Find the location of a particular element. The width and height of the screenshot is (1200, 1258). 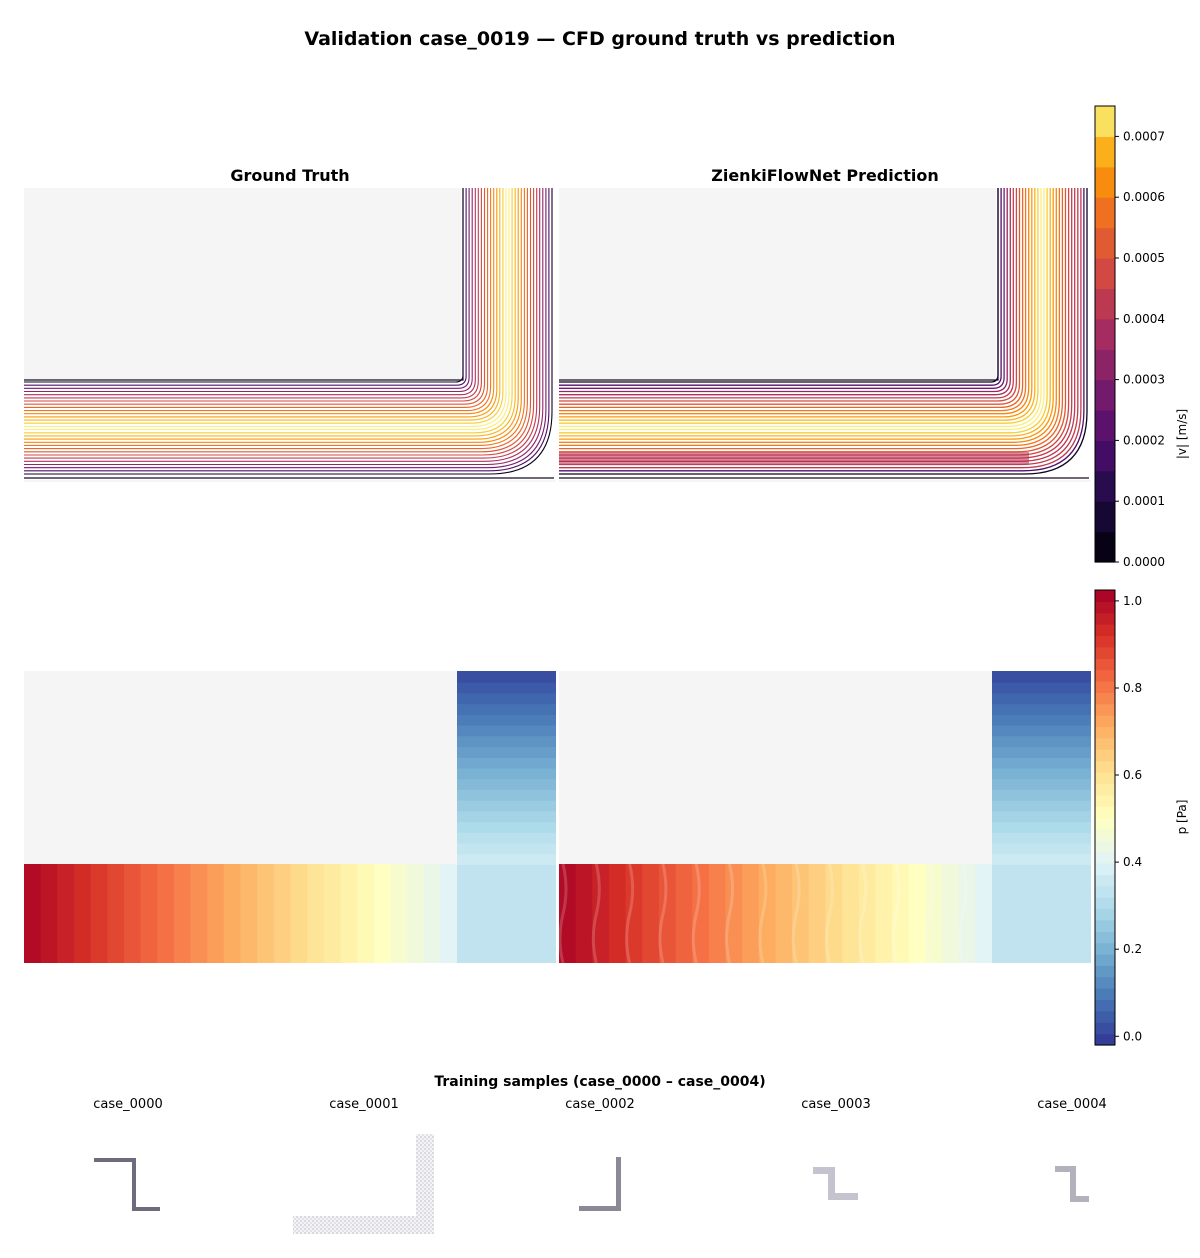

training-sample-label: case_0000 is located at coordinates (128, 1104).